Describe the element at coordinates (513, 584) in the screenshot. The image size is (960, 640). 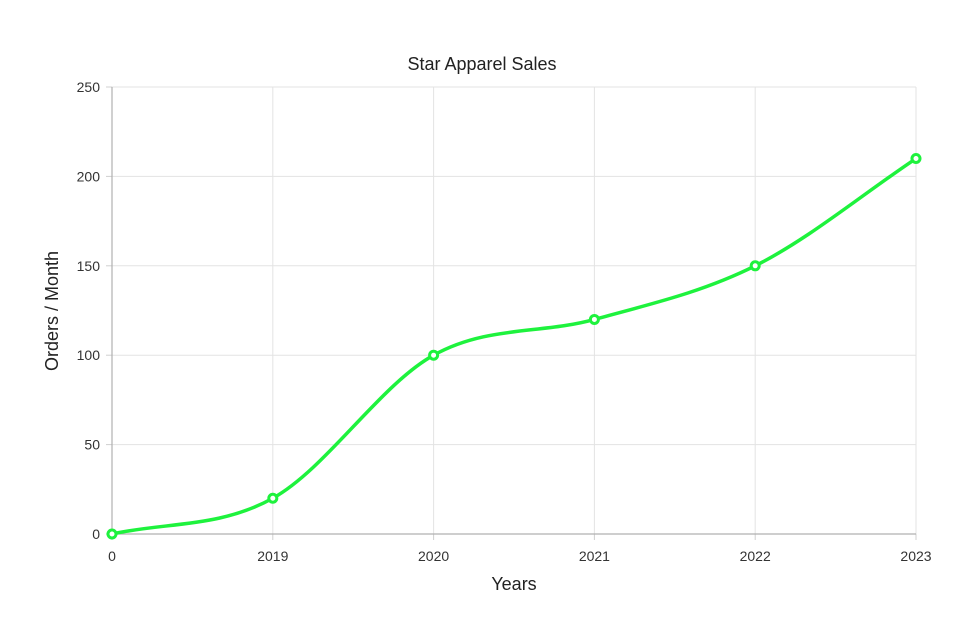
I see `x-axis-title: Years` at that location.